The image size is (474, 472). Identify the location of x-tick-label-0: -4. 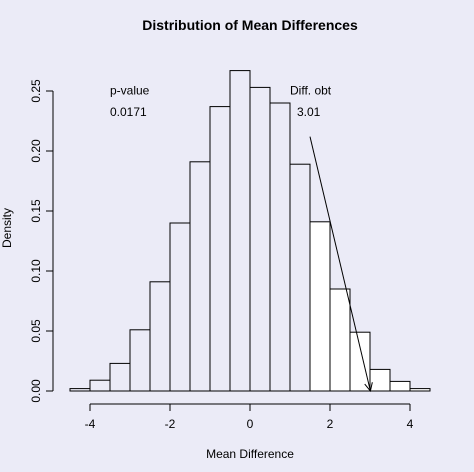
(90, 424).